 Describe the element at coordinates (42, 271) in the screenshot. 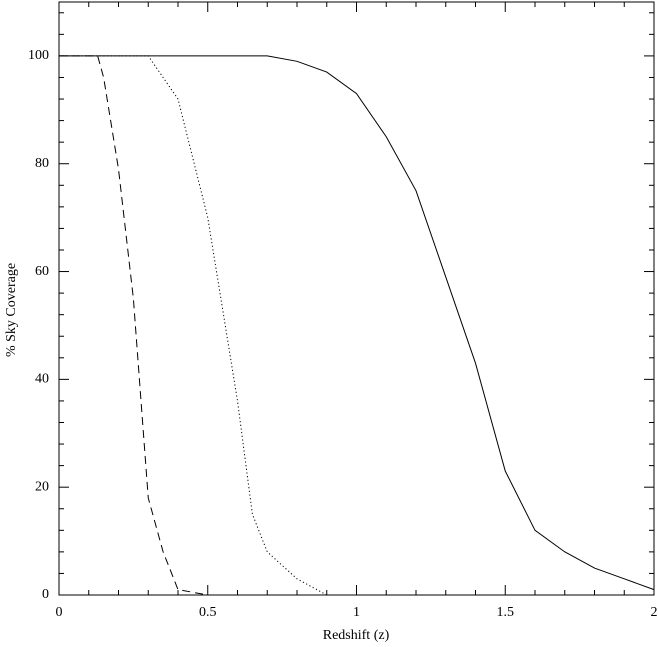

I see `y-tick-label: 60` at that location.